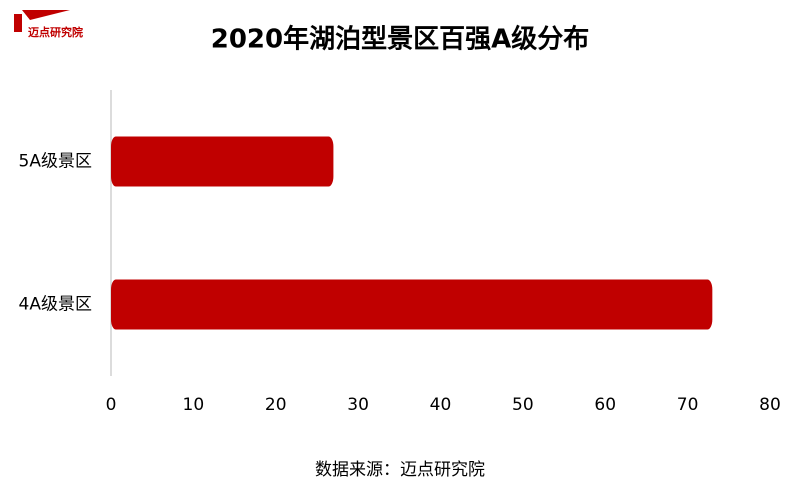 This screenshot has height=488, width=800. Describe the element at coordinates (400, 39) in the screenshot. I see `chart-title: 2020年湖泊型景区百强A级分布` at that location.